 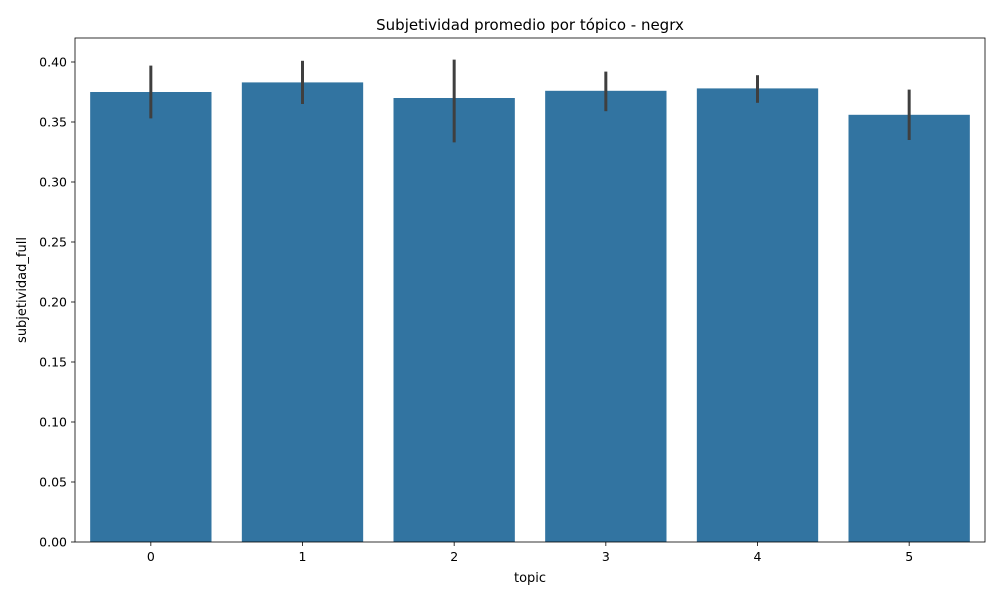 I want to click on y-tick-label: 0.35, so click(x=53, y=122).